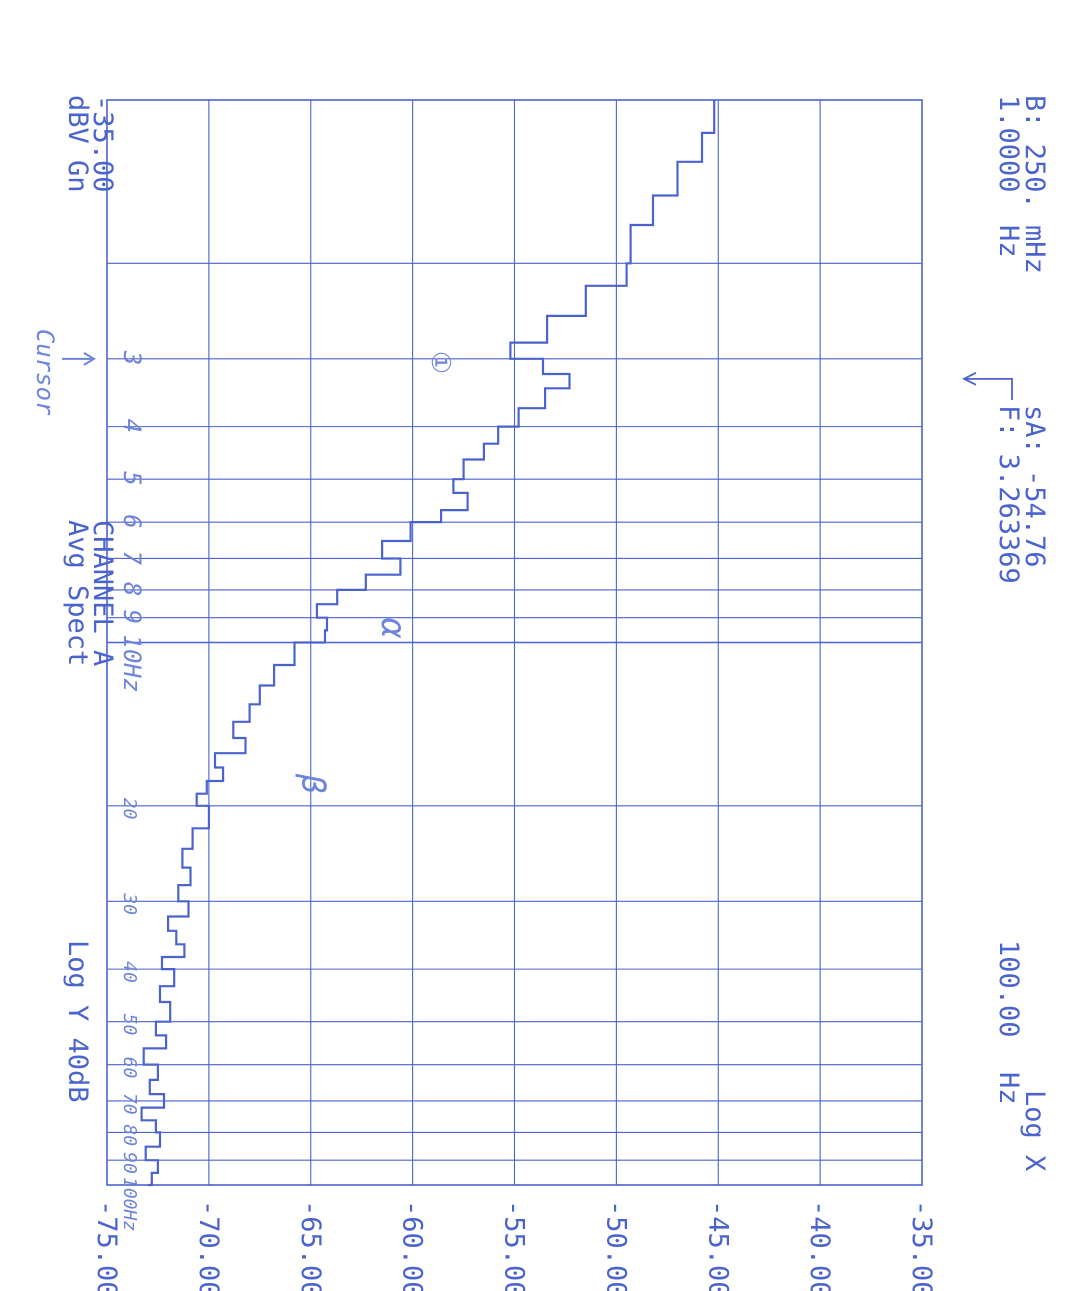 The width and height of the screenshot is (1072, 1291). What do you see at coordinates (132, 617) in the screenshot?
I see `freq-annotation: 9` at bounding box center [132, 617].